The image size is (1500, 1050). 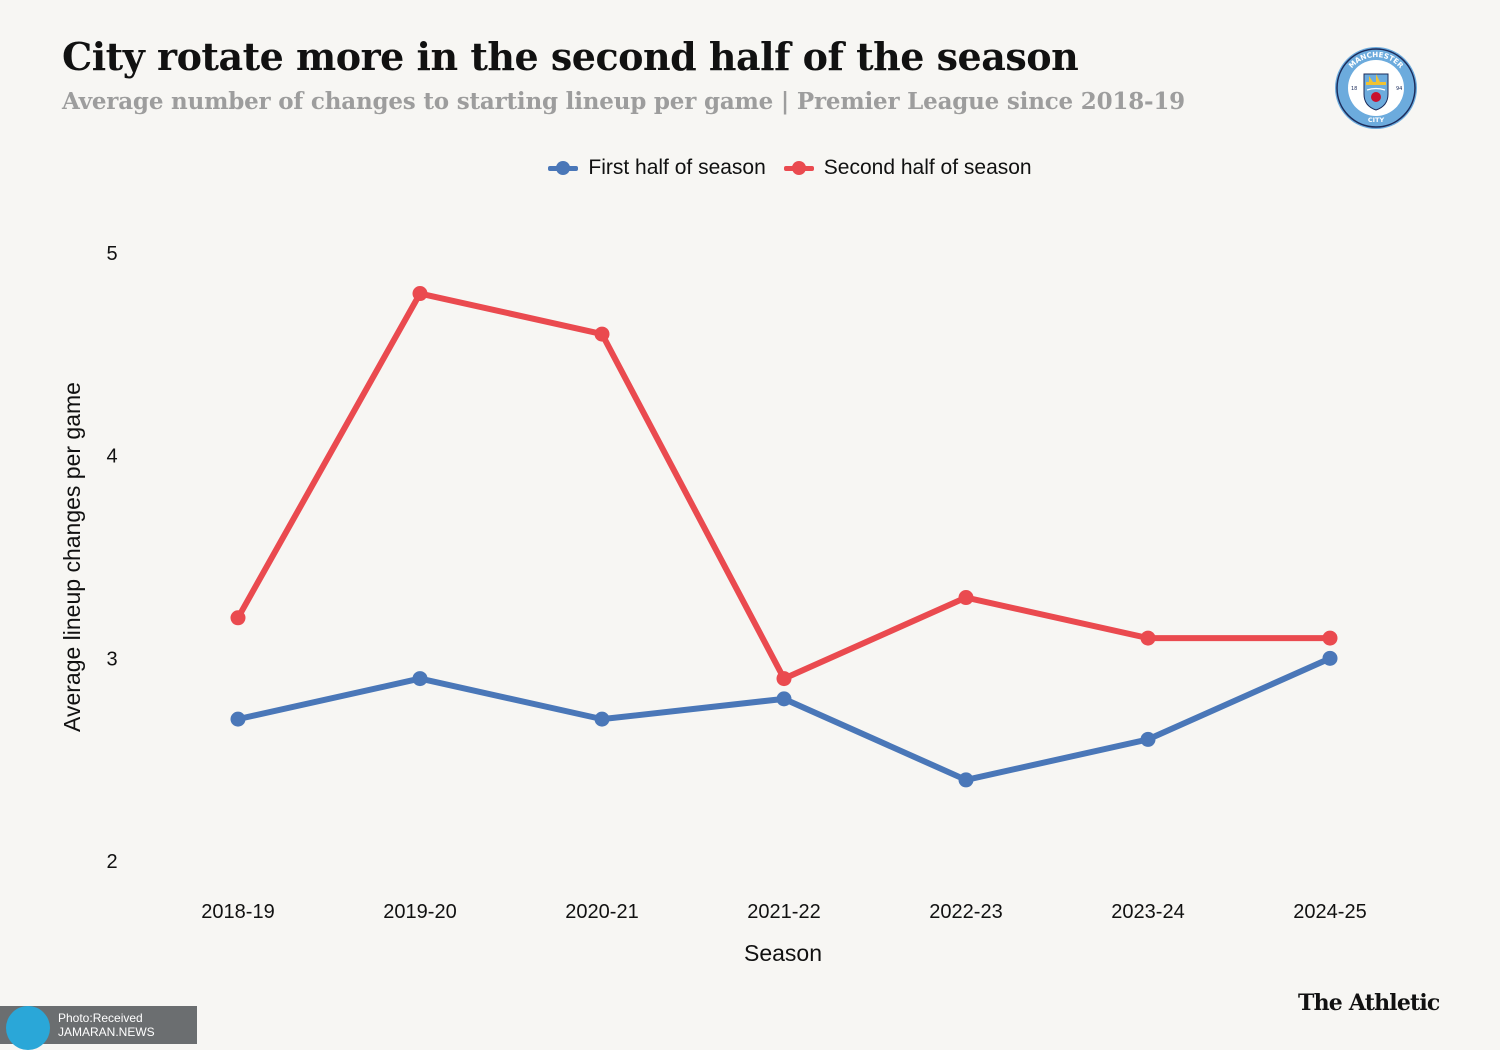 I want to click on crest-rose, so click(x=1376, y=97).